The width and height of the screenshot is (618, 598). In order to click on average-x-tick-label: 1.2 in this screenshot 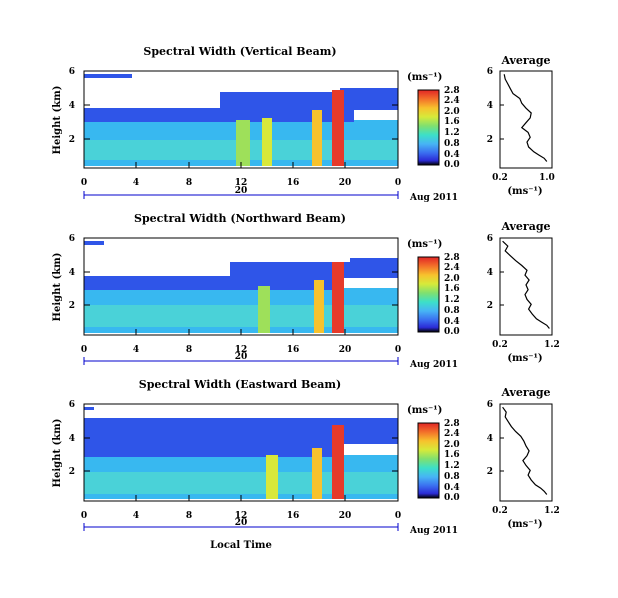, I will do `click(552, 345)`.